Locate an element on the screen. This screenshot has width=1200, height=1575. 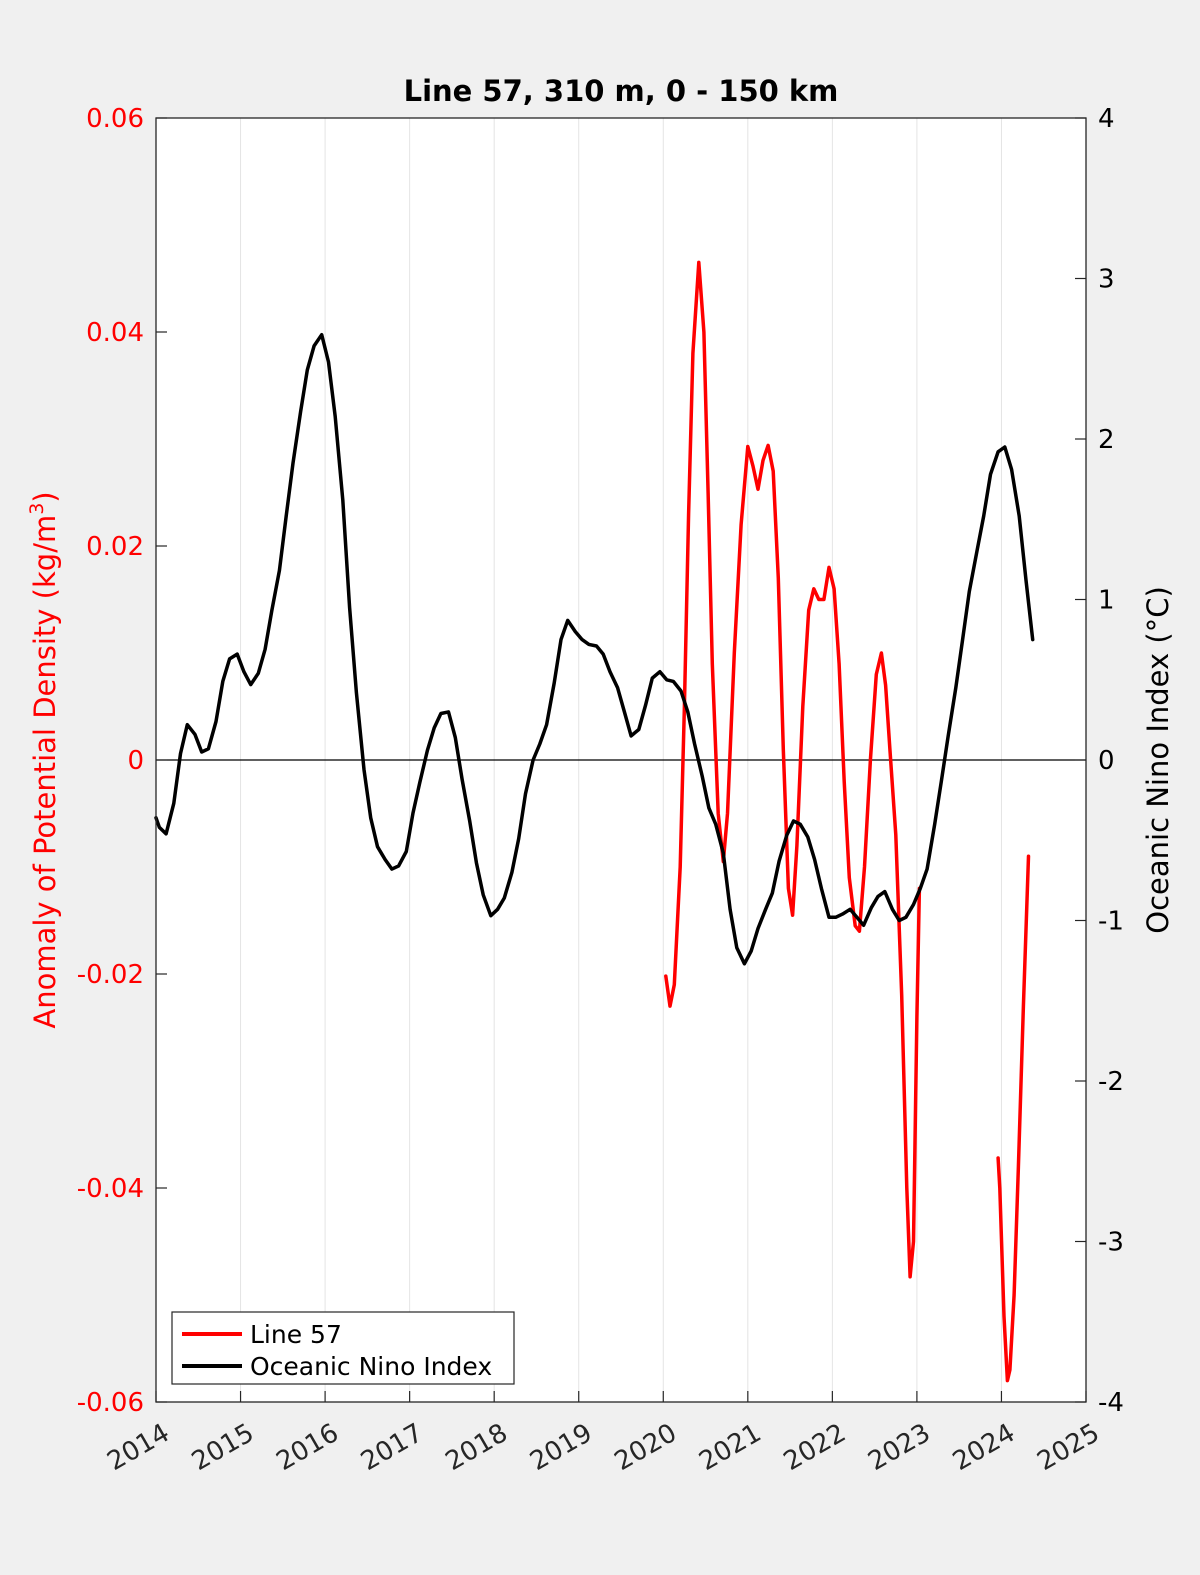
y-right-tick-labels: -4 -3 -2 -1 0 1 2 3 4 is located at coordinates (1111, 761).